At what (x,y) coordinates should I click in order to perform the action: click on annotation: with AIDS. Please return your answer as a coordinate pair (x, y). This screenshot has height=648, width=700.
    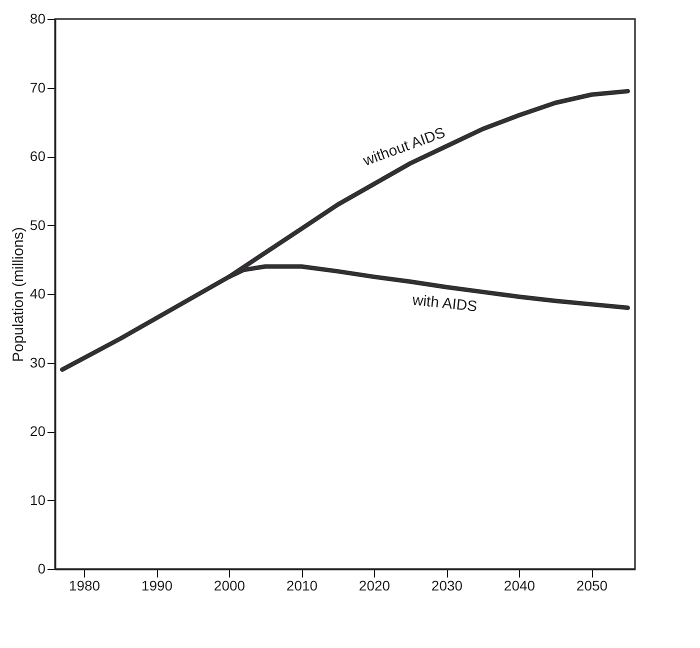
    Looking at the image, I should click on (444, 304).